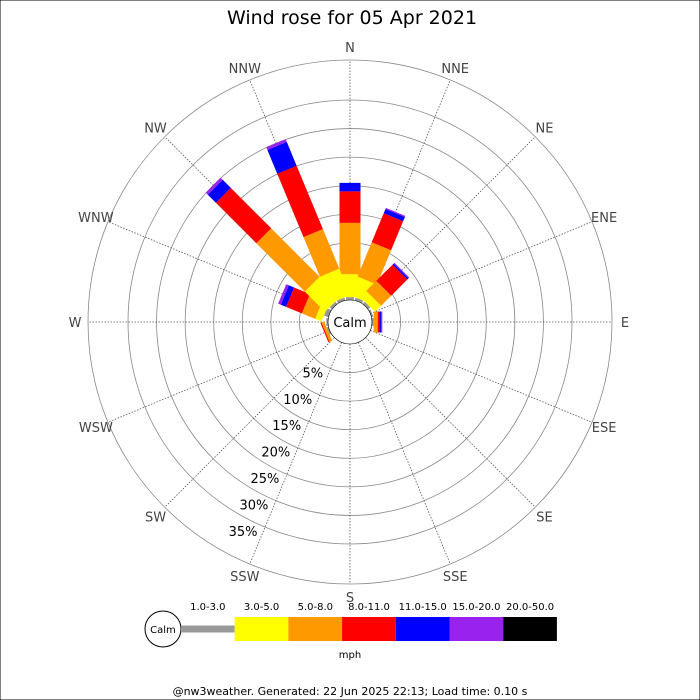 This screenshot has width=700, height=700. Describe the element at coordinates (455, 577) in the screenshot. I see `direction-label-SSE: SSE` at that location.